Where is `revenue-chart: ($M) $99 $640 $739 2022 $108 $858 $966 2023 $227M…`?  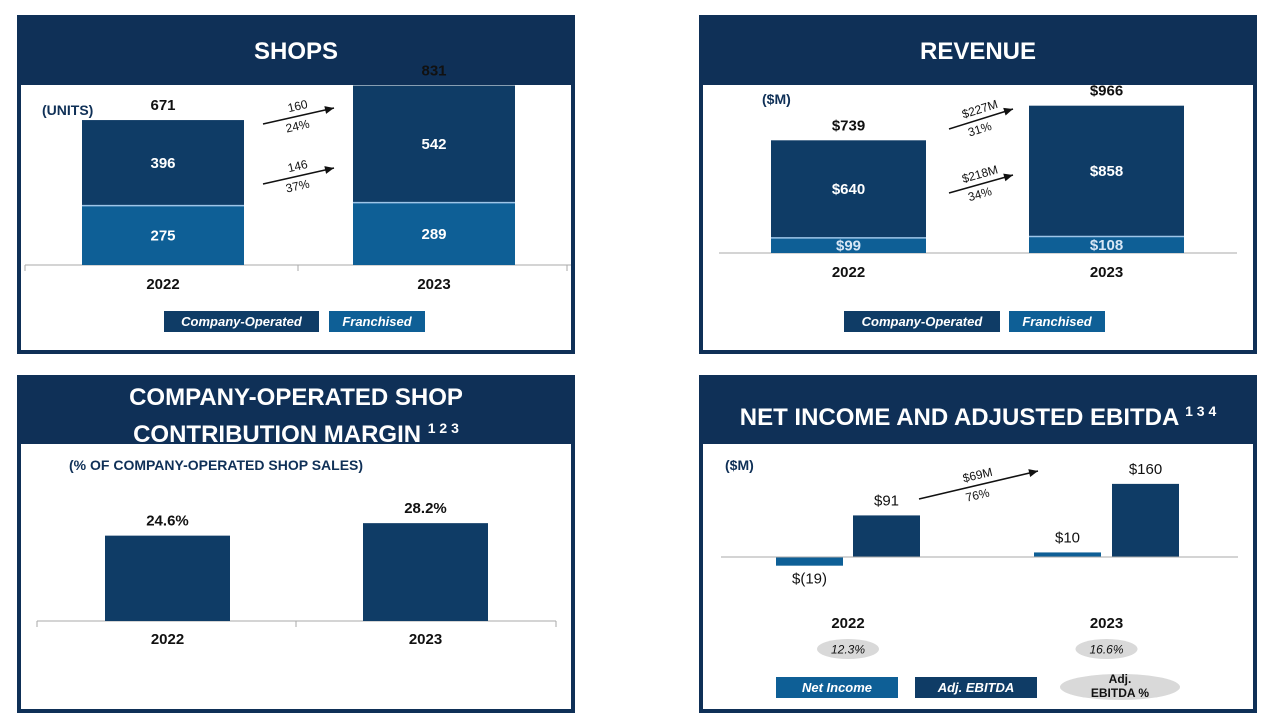
revenue-chart: ($M) $99 $640 $739 2022 $108 $858 $966 2023 $227M… is located at coordinates (978, 207).